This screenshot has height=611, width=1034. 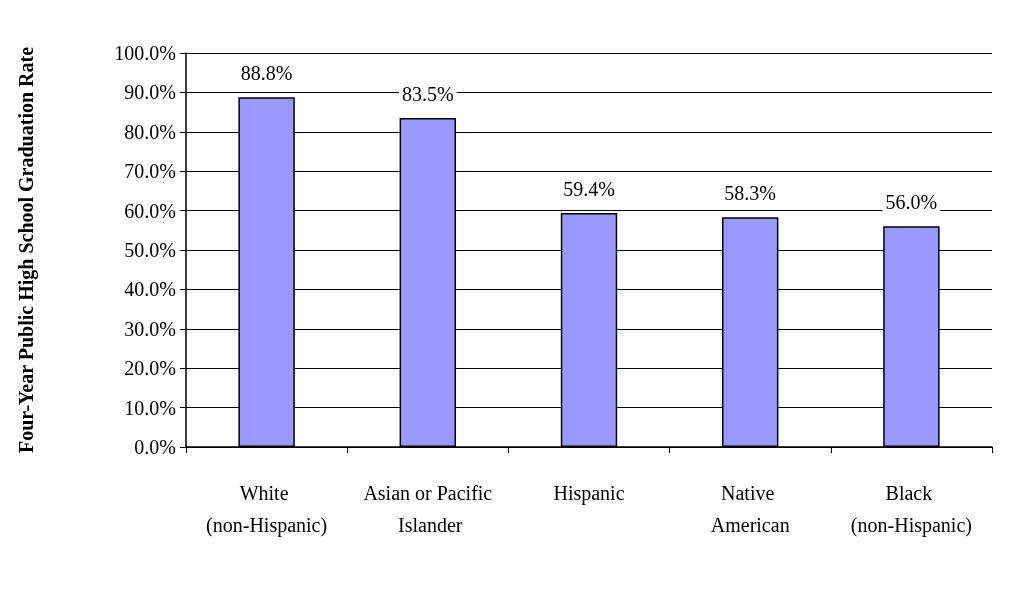 What do you see at coordinates (150, 92) in the screenshot?
I see `y-tick-label: 90.0%` at bounding box center [150, 92].